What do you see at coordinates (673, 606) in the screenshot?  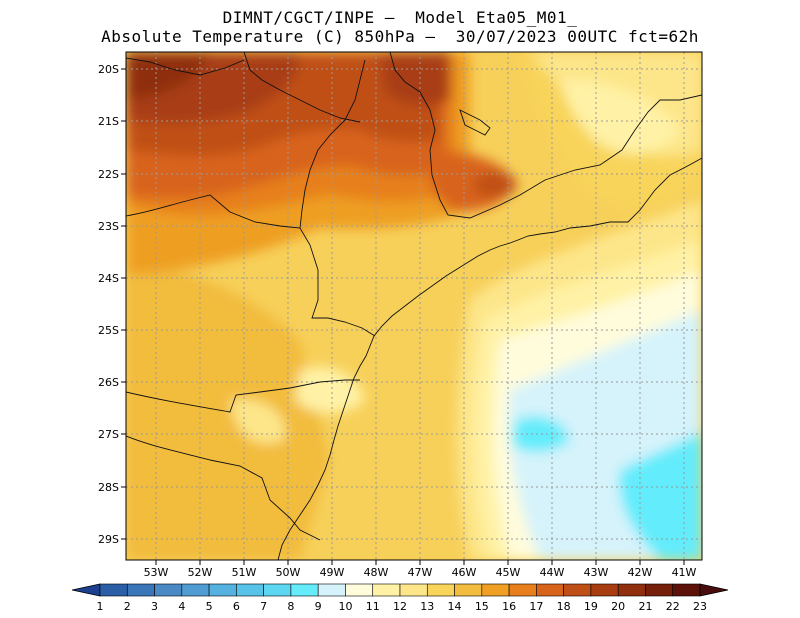 I see `colorbar-label: 22` at bounding box center [673, 606].